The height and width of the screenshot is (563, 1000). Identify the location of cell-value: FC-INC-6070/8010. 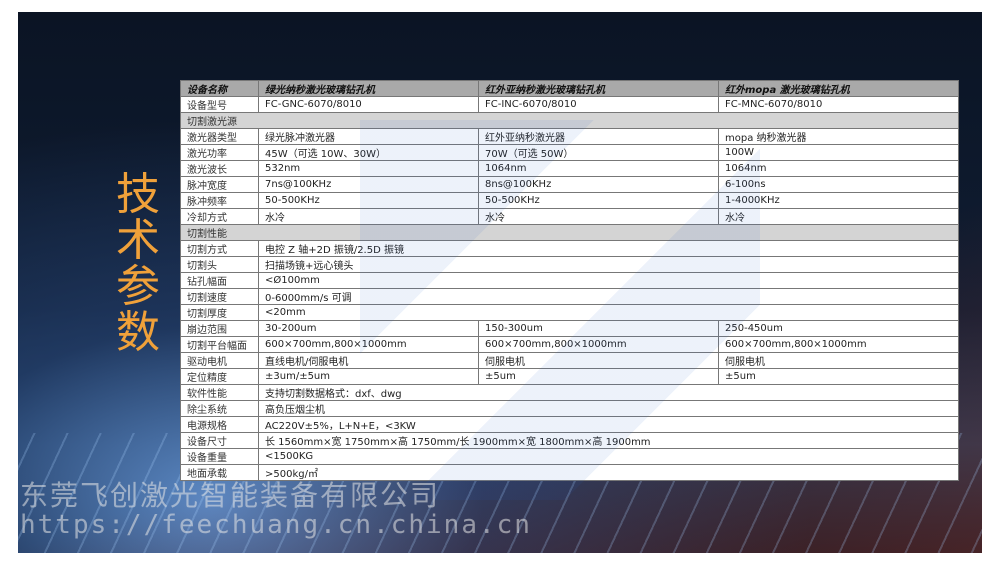
(598, 104).